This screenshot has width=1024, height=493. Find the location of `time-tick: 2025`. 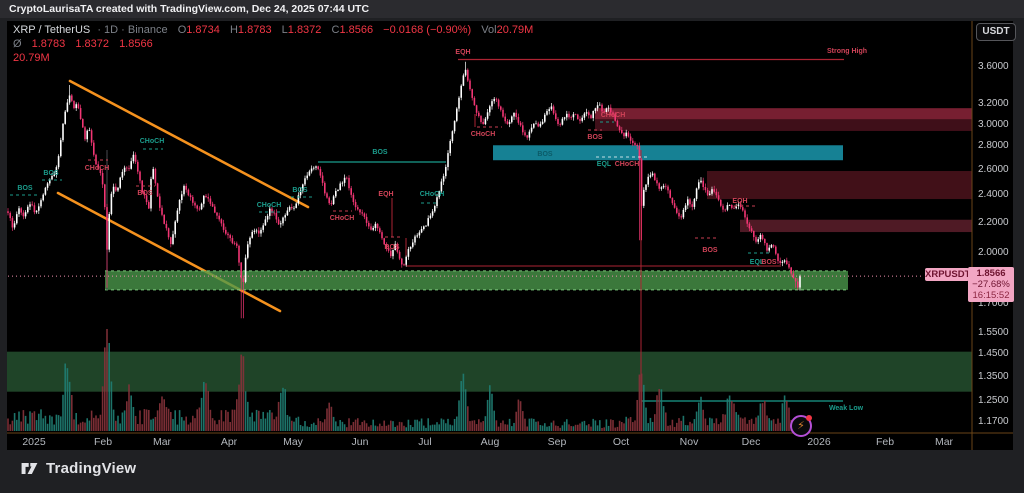

time-tick: 2025 is located at coordinates (34, 442).